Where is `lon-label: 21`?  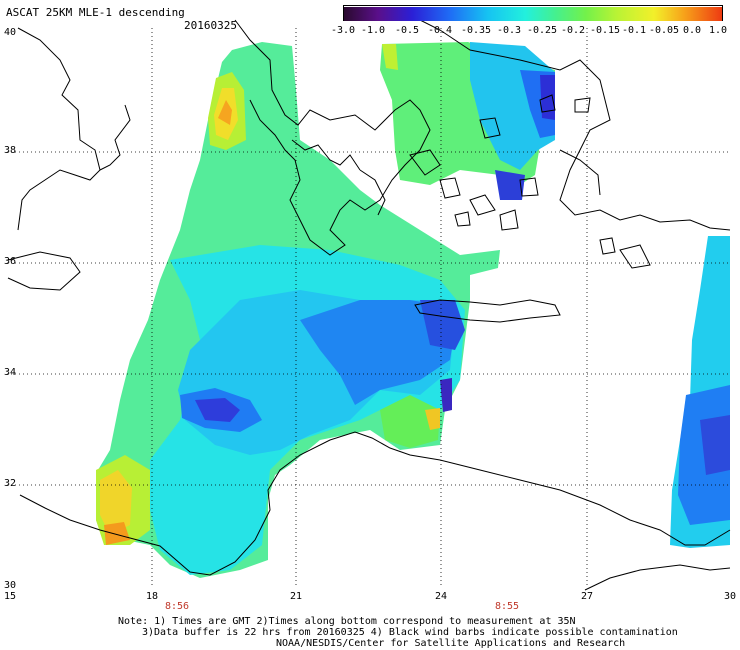 lon-label: 21 is located at coordinates (296, 596).